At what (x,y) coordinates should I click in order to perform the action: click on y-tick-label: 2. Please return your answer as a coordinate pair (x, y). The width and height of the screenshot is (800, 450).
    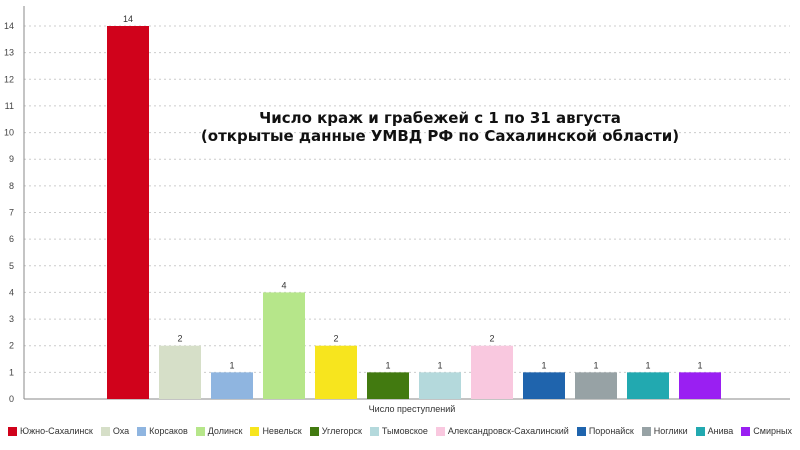
    Looking at the image, I should click on (11, 346).